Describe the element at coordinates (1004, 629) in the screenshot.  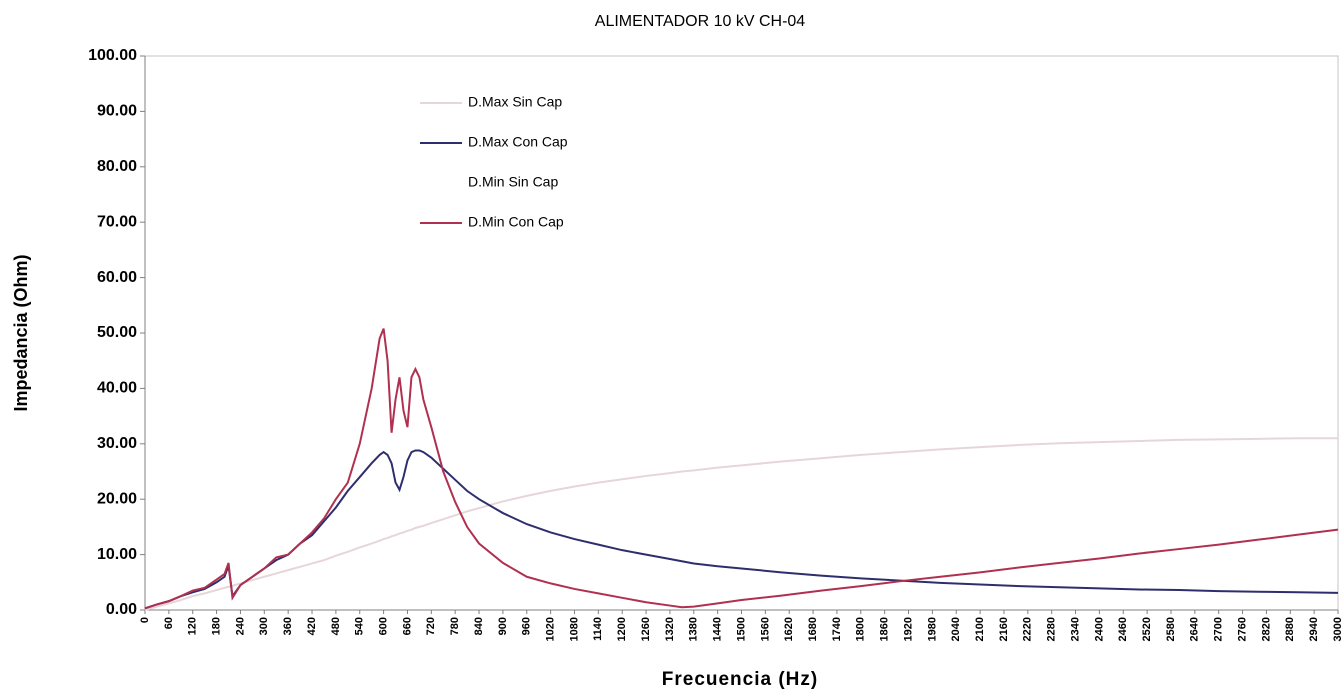
I see `x-tick-label: 2160` at that location.